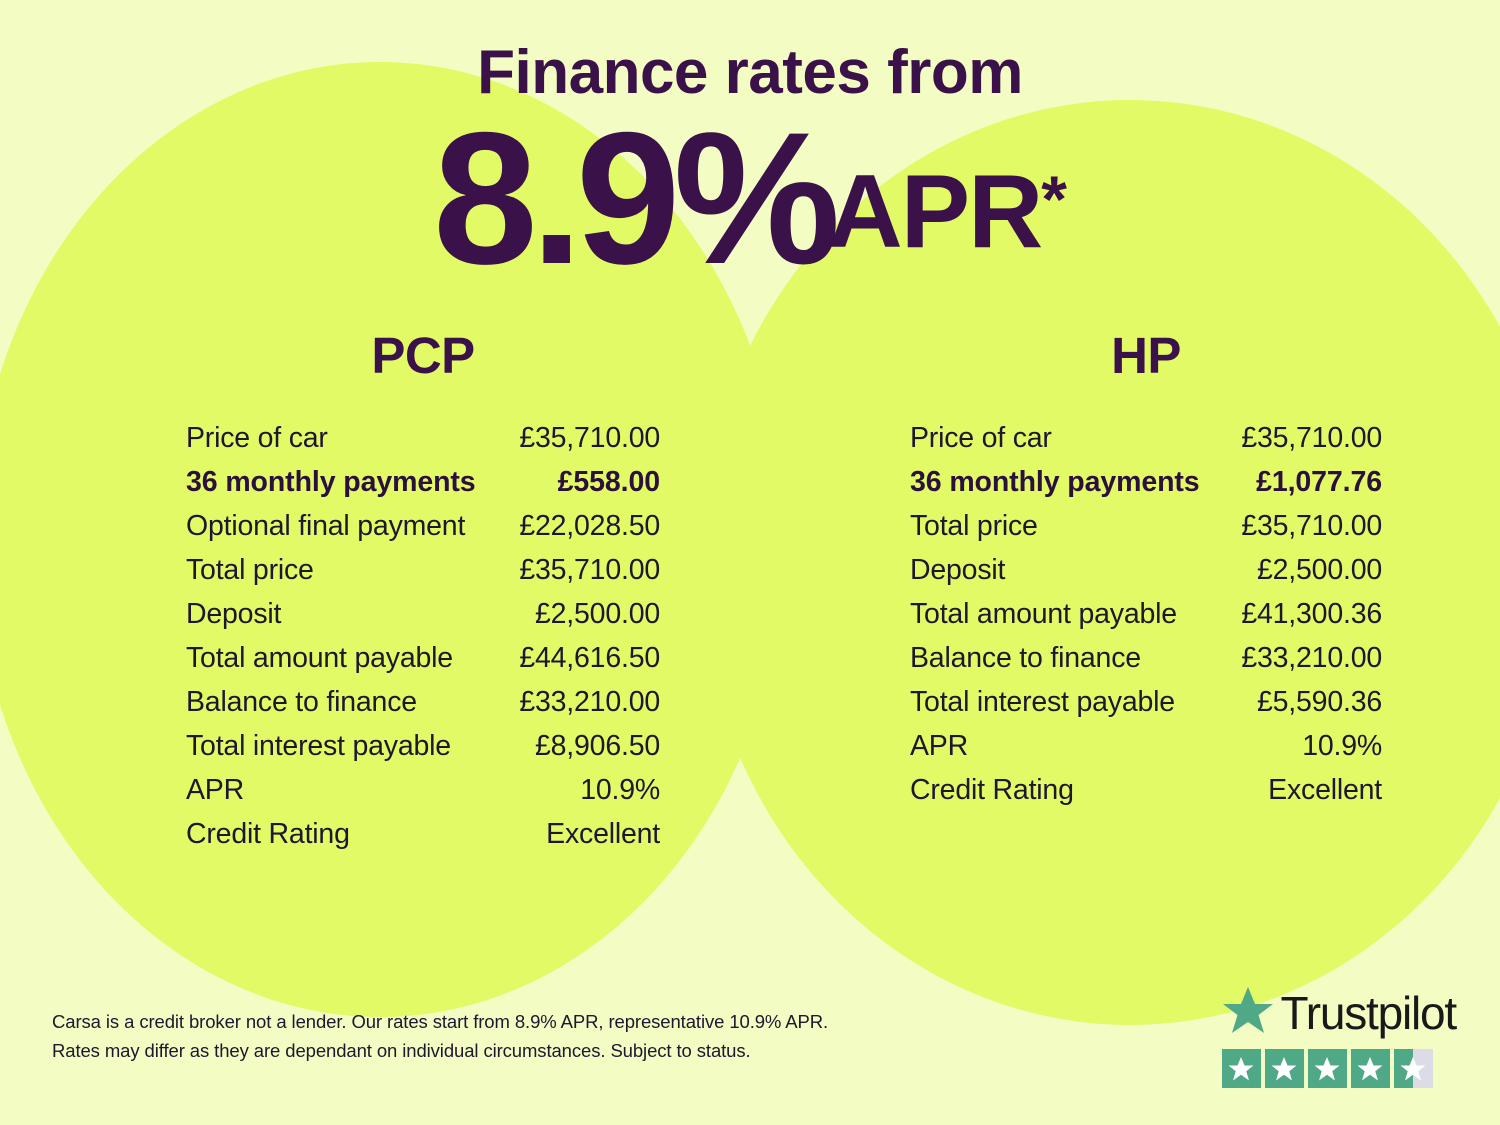 The width and height of the screenshot is (1500, 1125). I want to click on table-row: Total interest payable £5,590.36, so click(1146, 703).